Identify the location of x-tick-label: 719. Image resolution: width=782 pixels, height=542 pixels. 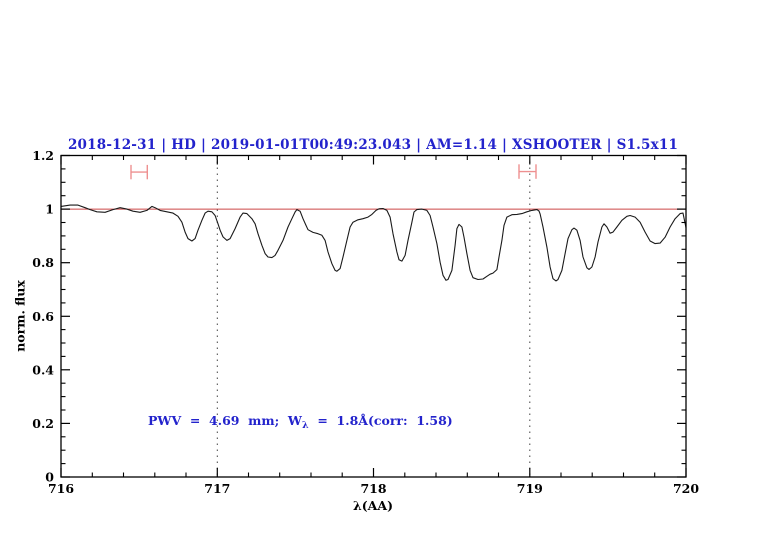
(530, 488).